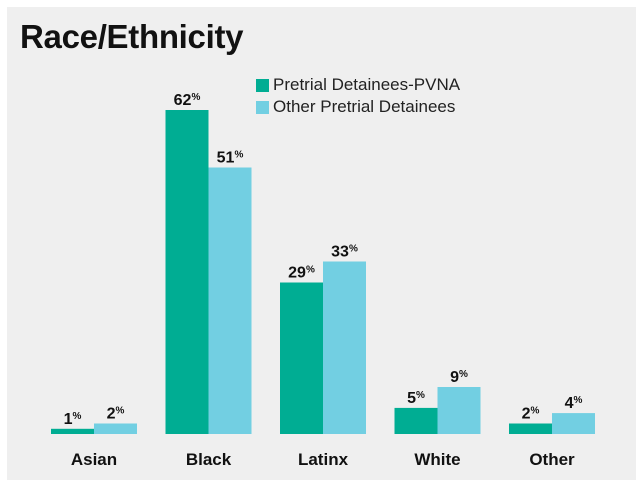  What do you see at coordinates (323, 459) in the screenshot?
I see `category-label-latinx: Latinx` at bounding box center [323, 459].